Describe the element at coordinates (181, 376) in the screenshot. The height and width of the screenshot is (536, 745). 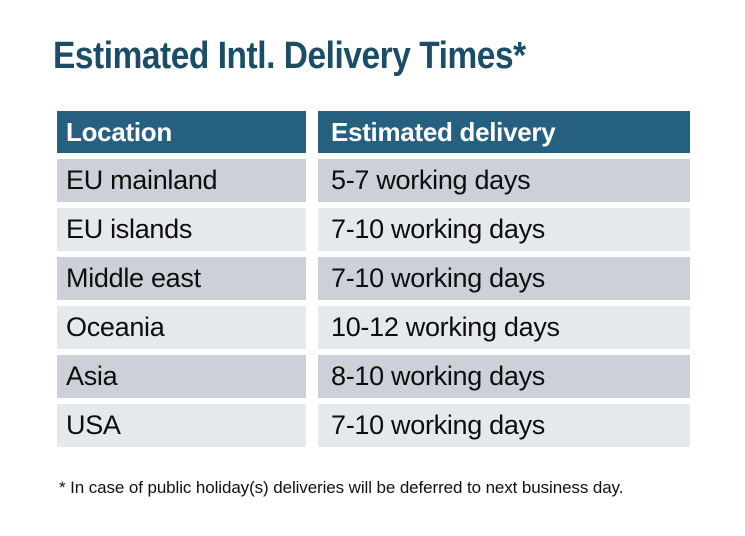
I see `cell-location-asia: Asia` at that location.